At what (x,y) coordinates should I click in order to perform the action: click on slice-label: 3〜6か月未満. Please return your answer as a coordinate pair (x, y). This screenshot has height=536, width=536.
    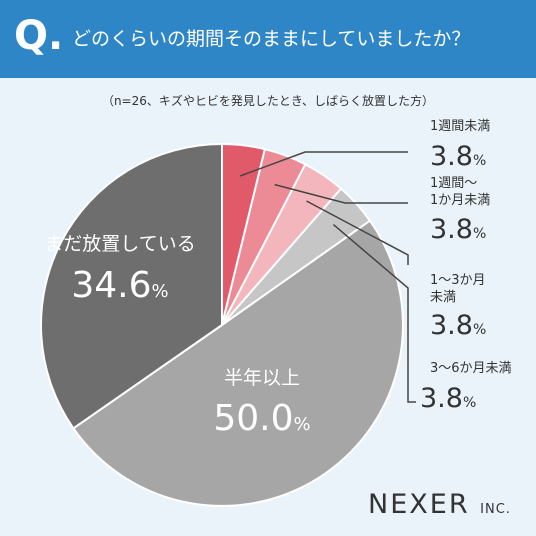
    Looking at the image, I should click on (471, 368).